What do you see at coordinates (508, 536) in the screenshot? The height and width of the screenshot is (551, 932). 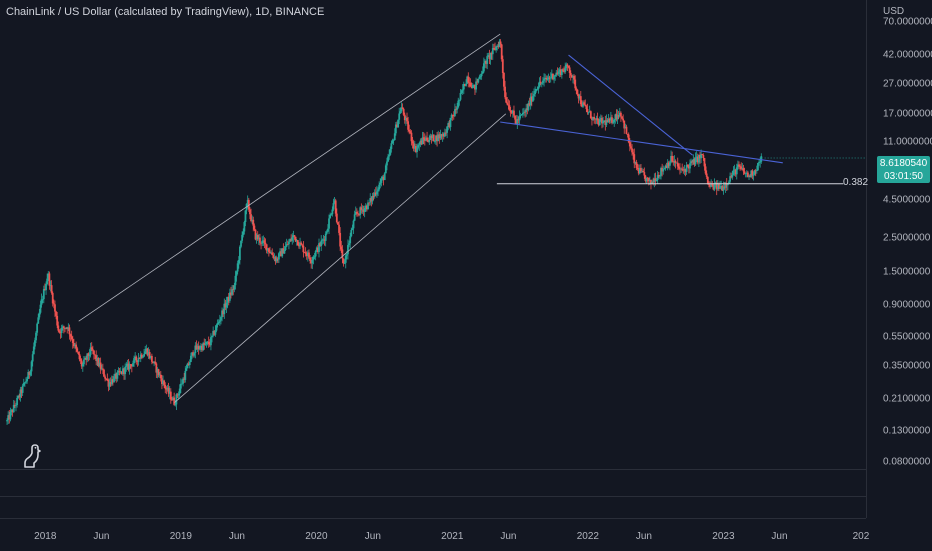 I see `time-tick-label: Jun` at bounding box center [508, 536].